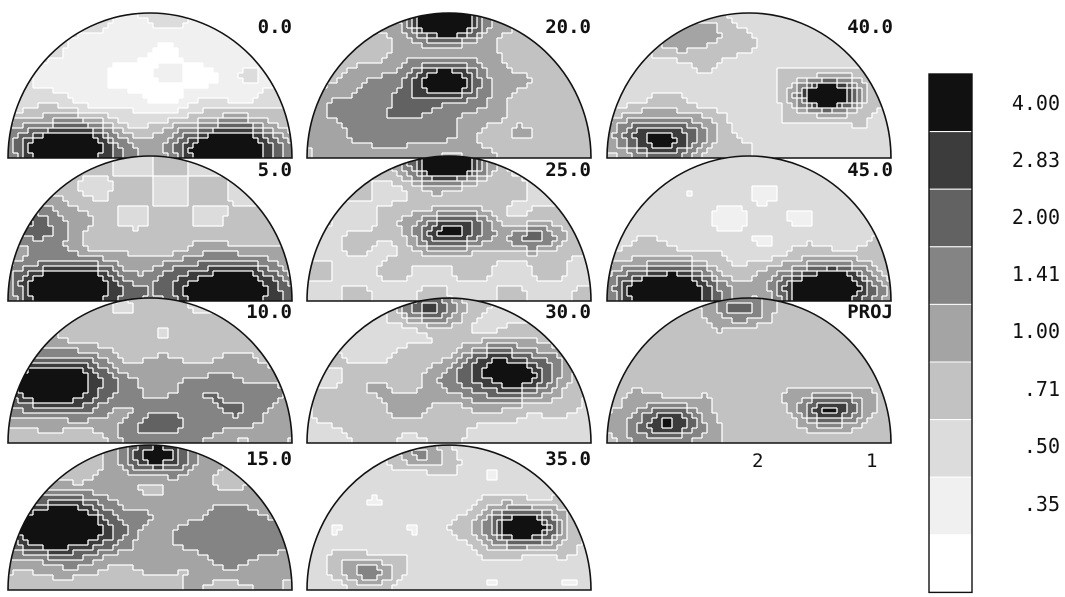 Image resolution: width=1065 pixels, height=597 pixels. Describe the element at coordinates (1036, 103) in the screenshot. I see `legend-label-4-00: 4.00` at that location.